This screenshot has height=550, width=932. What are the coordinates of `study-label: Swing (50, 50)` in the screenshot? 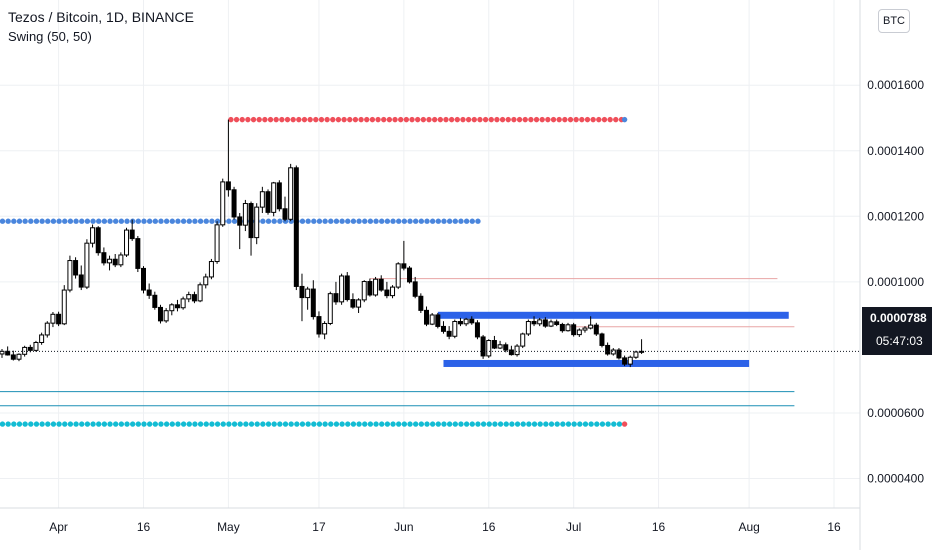 It's located at (50, 36).